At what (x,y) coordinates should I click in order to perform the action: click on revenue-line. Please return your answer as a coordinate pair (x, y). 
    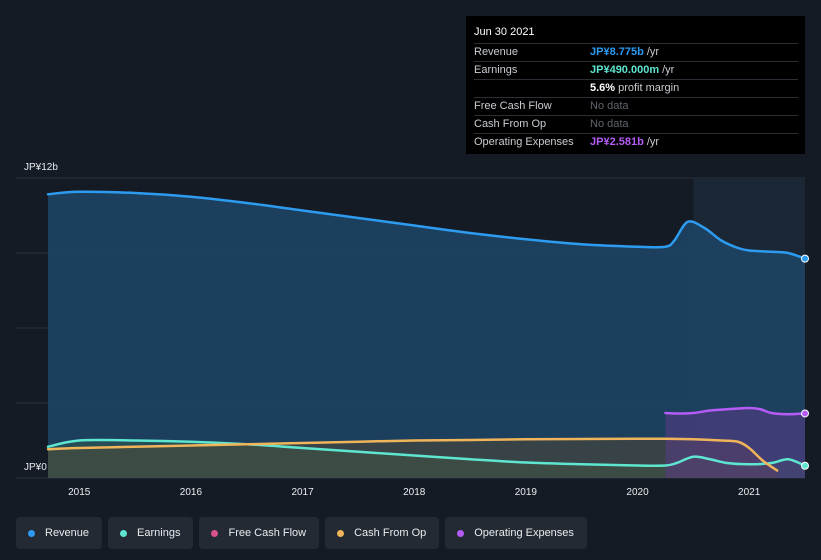
    Looking at the image, I should click on (426, 225).